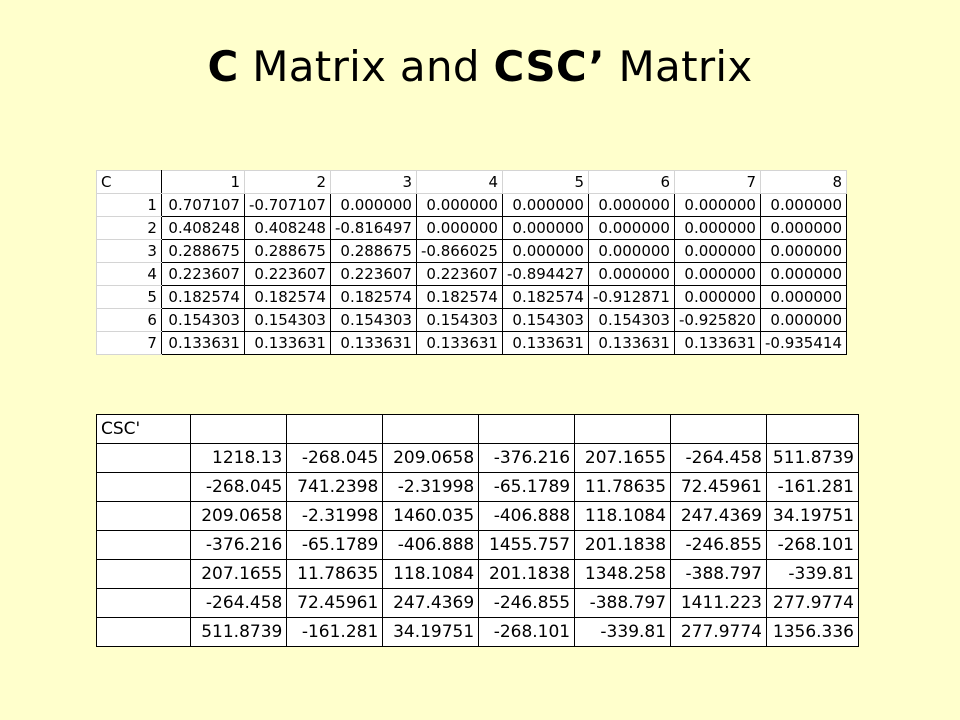  Describe the element at coordinates (373, 228) in the screenshot. I see `c-cell: -0.816497` at that location.